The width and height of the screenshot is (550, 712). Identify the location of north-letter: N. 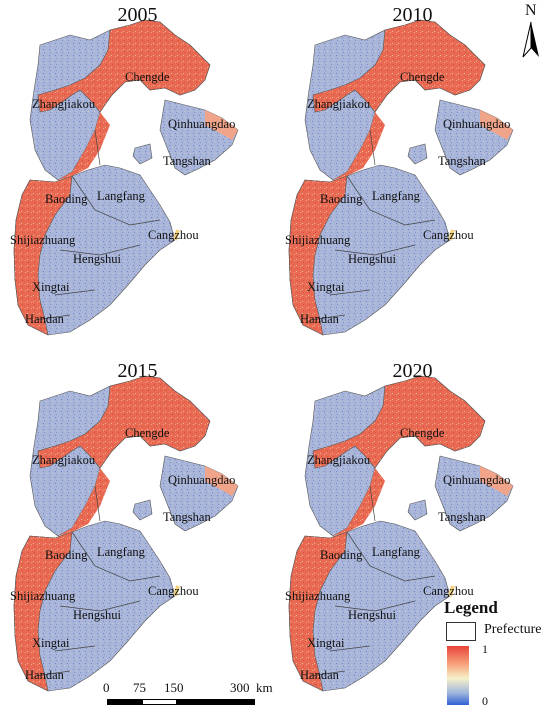
(531, 10).